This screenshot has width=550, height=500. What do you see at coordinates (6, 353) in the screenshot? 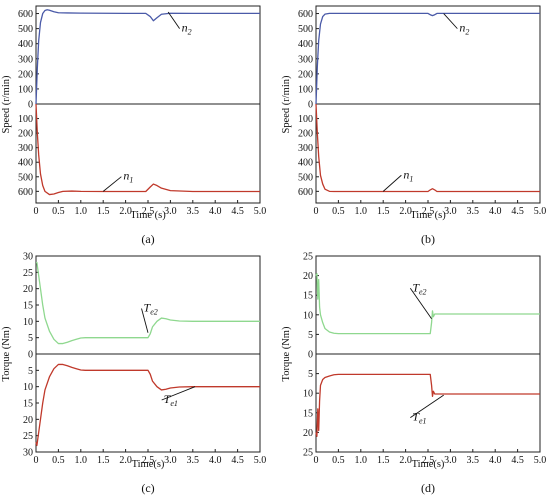
I see `y-axis-label: Torque (Nm)` at bounding box center [6, 353].